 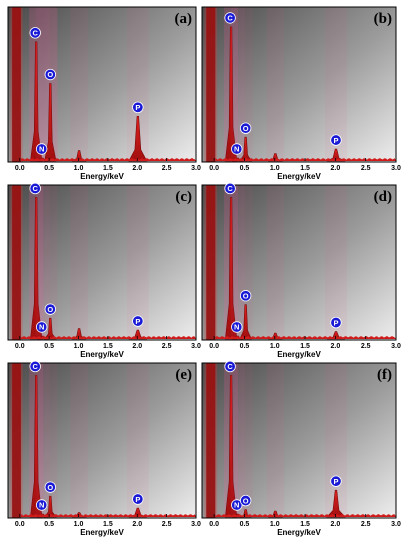 I want to click on x-tick-label: 0.5, so click(x=245, y=168).